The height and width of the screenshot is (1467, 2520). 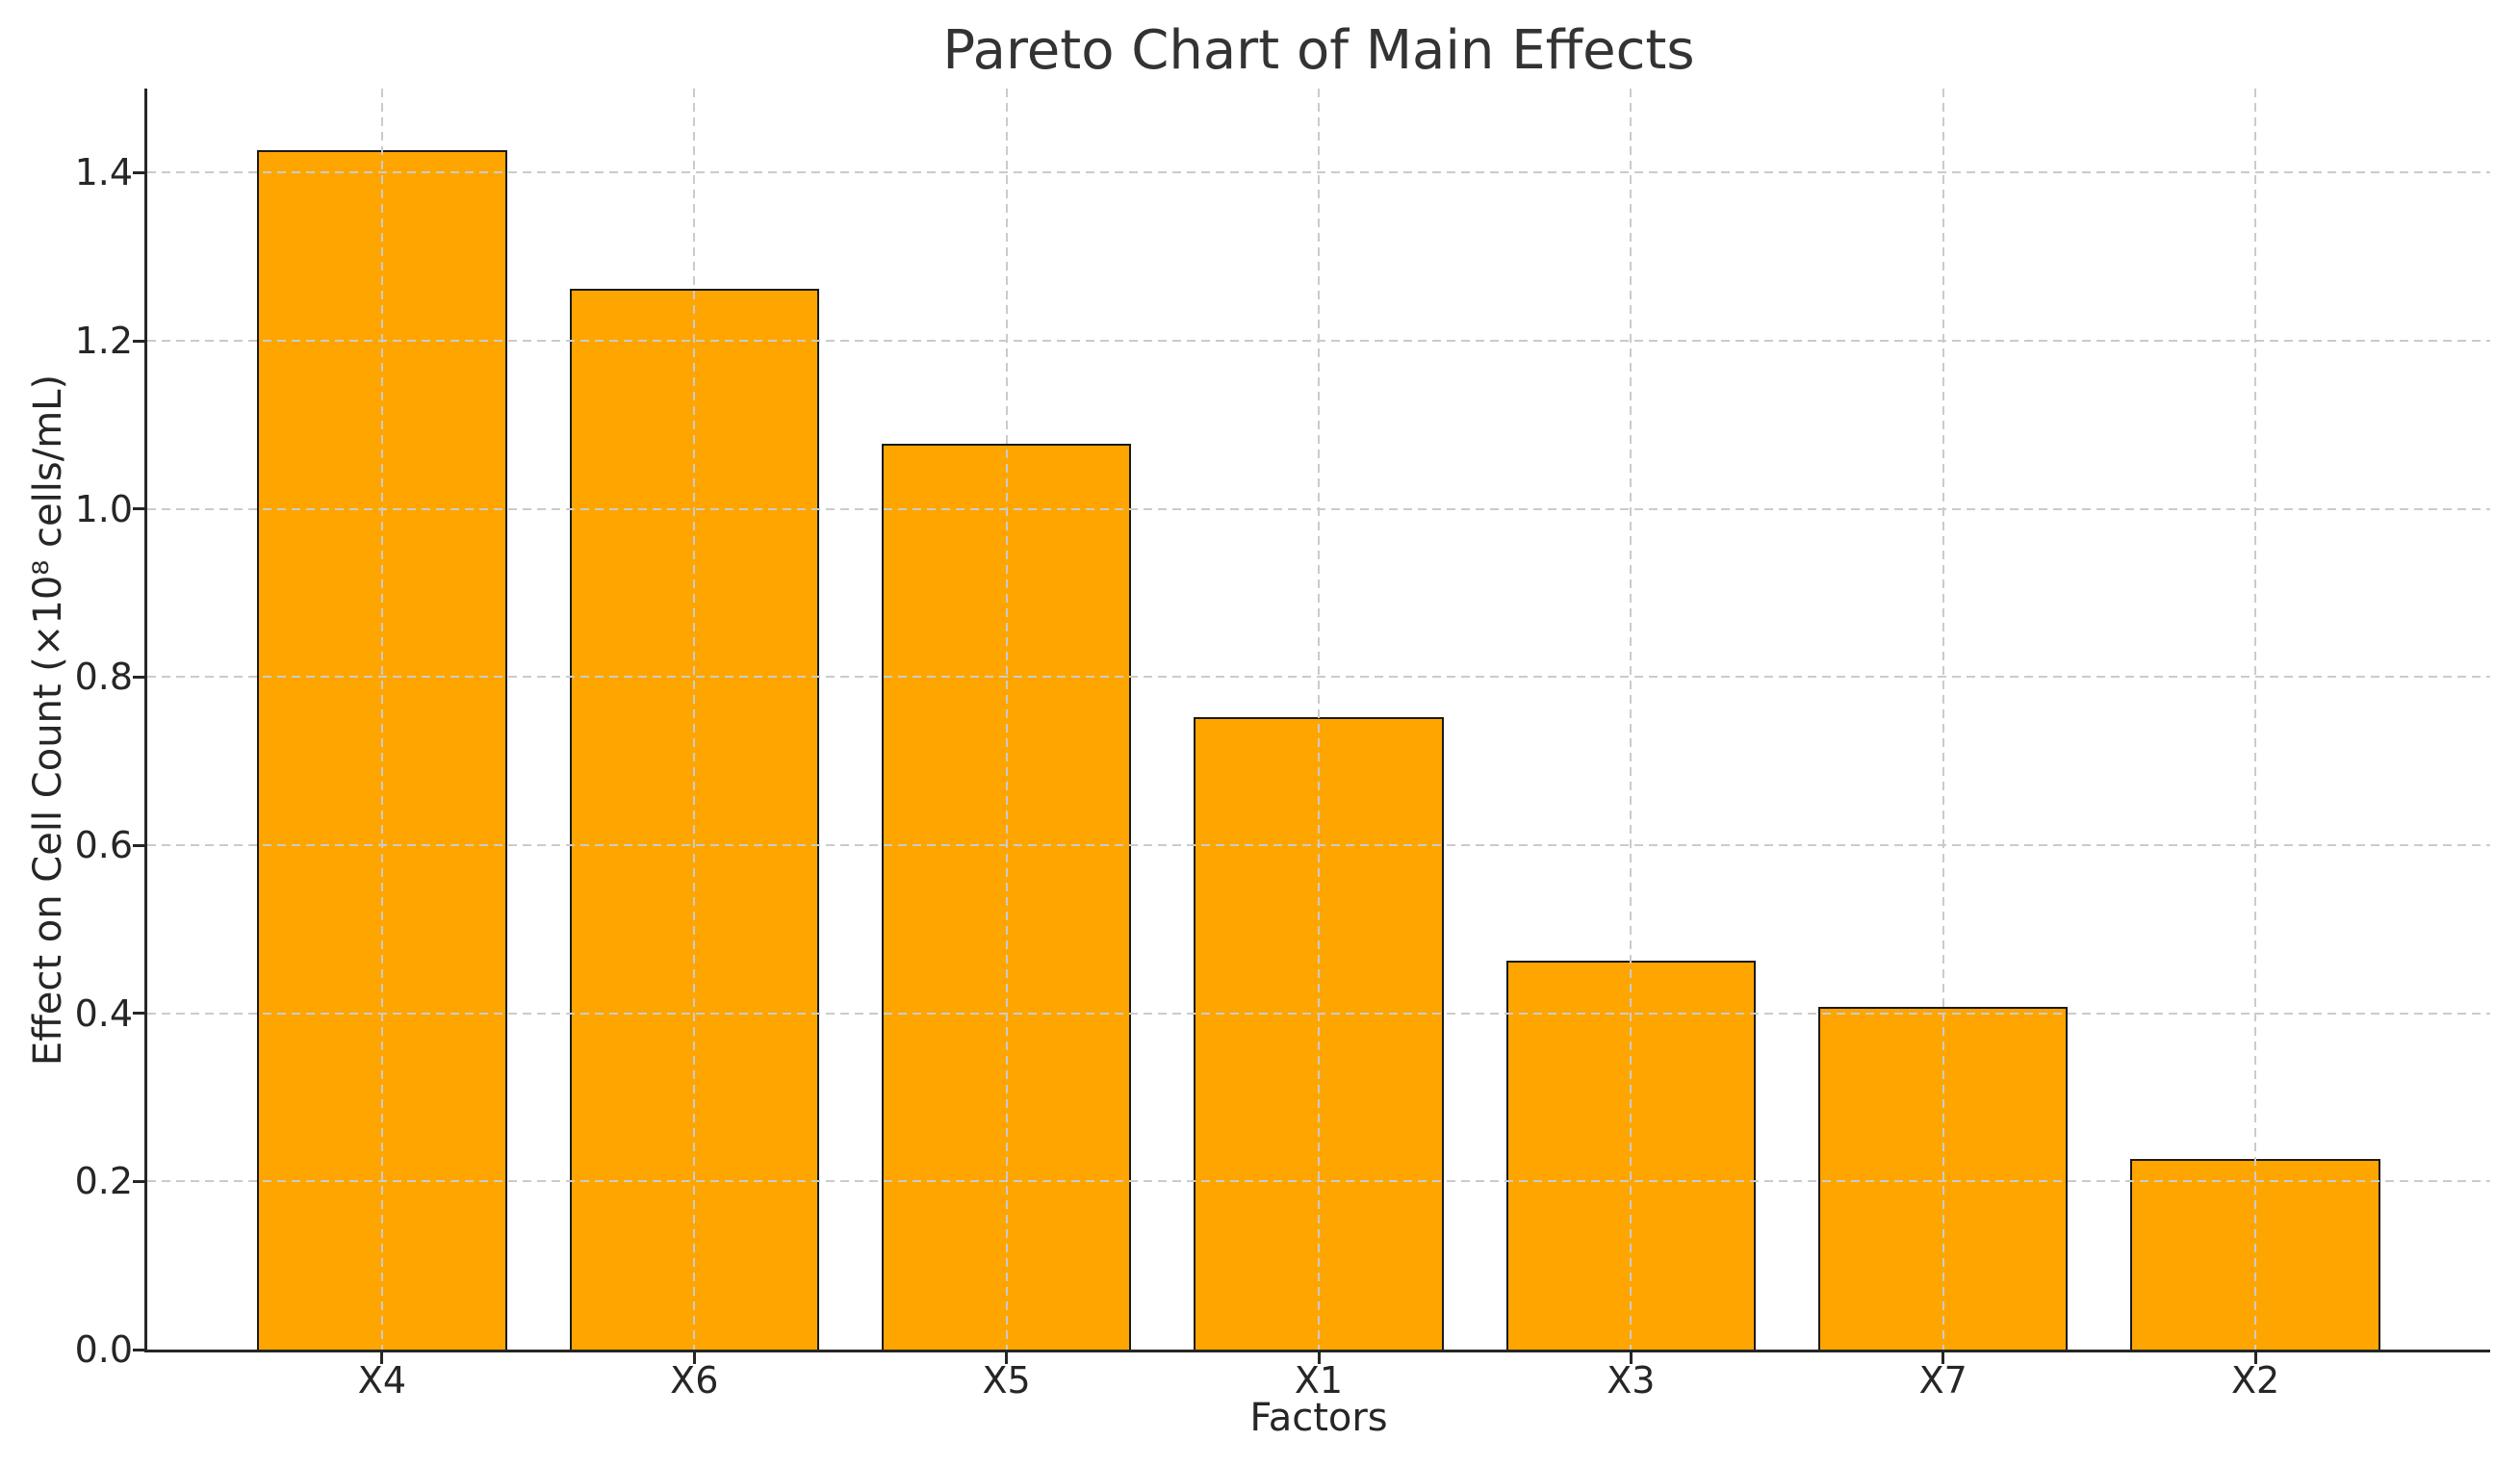 What do you see at coordinates (1318, 1418) in the screenshot?
I see `x-axis-label: Factors` at bounding box center [1318, 1418].